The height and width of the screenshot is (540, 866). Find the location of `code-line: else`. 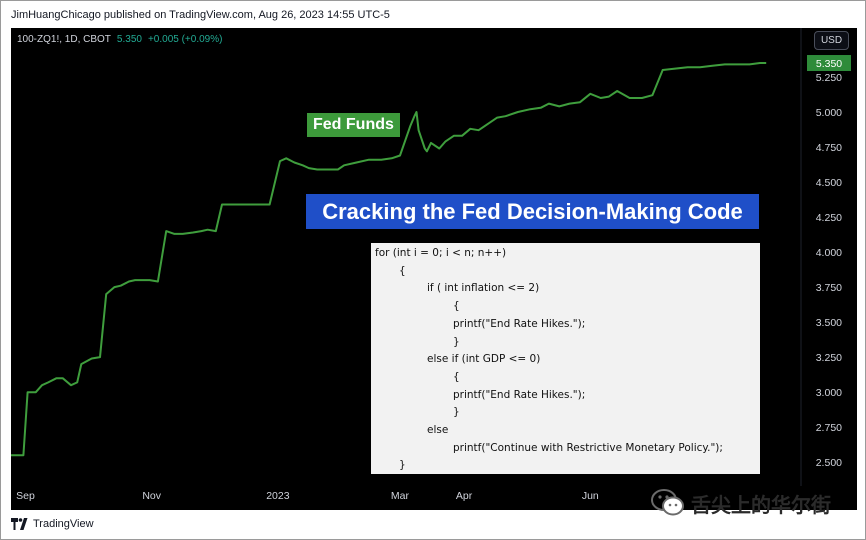

code-line: else is located at coordinates (438, 430).